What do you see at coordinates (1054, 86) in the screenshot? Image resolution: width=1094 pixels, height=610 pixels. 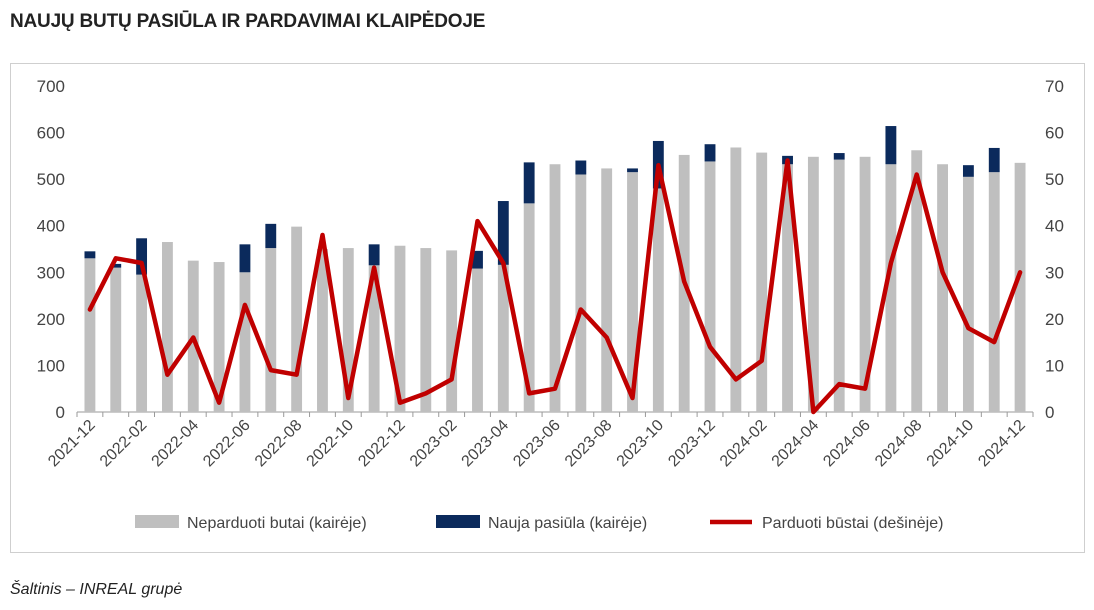 I see `y-right-tick-label: 70` at bounding box center [1054, 86].